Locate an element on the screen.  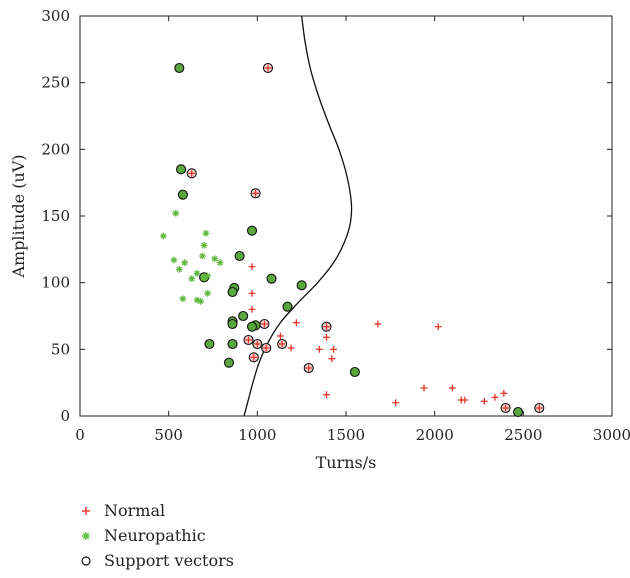
x-tick-label: 1000 is located at coordinates (257, 435).